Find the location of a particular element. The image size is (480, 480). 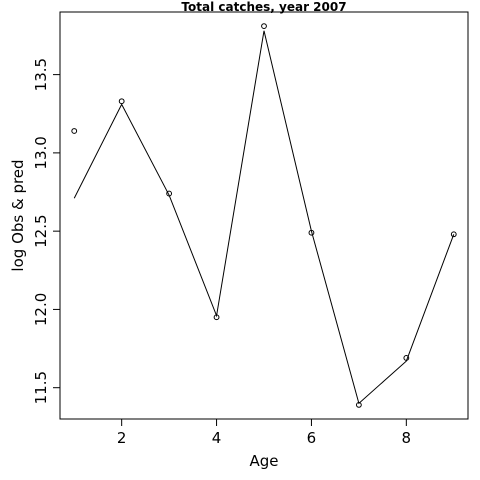

chart-title: Total catches, year 2007 is located at coordinates (263, 7).